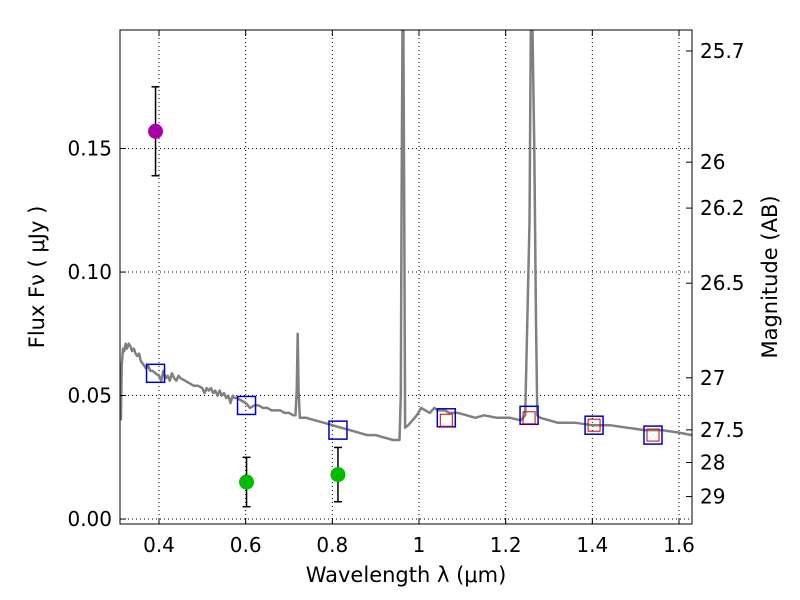 The image size is (800, 600). I want to click on y-tick-label: 0.05, so click(89, 396).